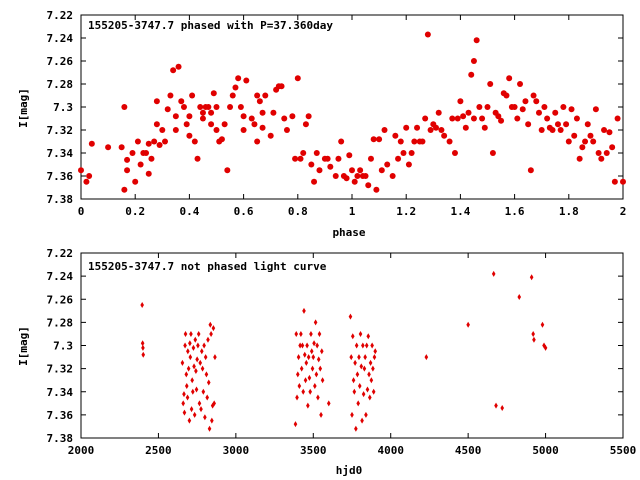 The width and height of the screenshot is (640, 480). Describe the element at coordinates (390, 450) in the screenshot. I see `x-tick-label: 4000` at that location.